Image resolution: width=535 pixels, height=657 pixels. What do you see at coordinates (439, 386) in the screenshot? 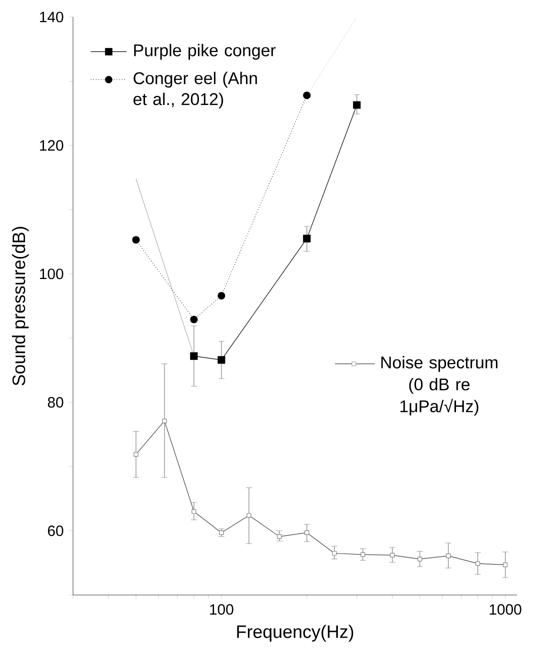
I see `legend-label: Noise spectrum (0 dB re 1μPa/√Hz)` at bounding box center [439, 386].